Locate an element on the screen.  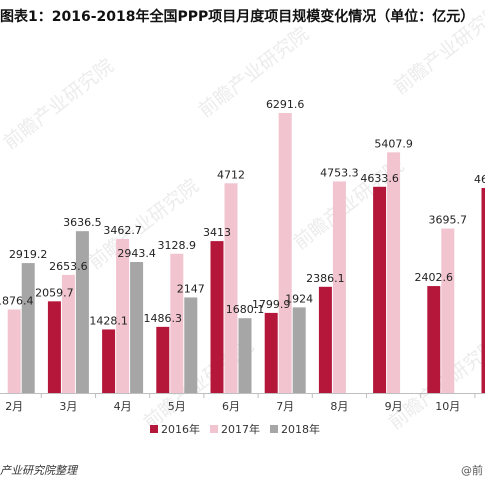
data-label: 2059.7 is located at coordinates (54, 292).